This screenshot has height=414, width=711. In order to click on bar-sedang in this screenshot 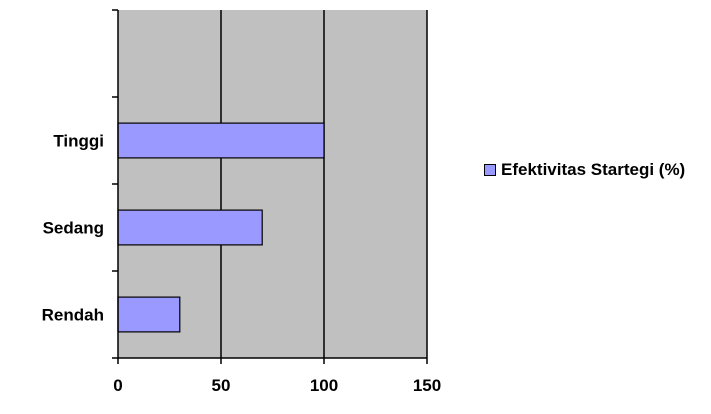, I will do `click(190, 227)`.